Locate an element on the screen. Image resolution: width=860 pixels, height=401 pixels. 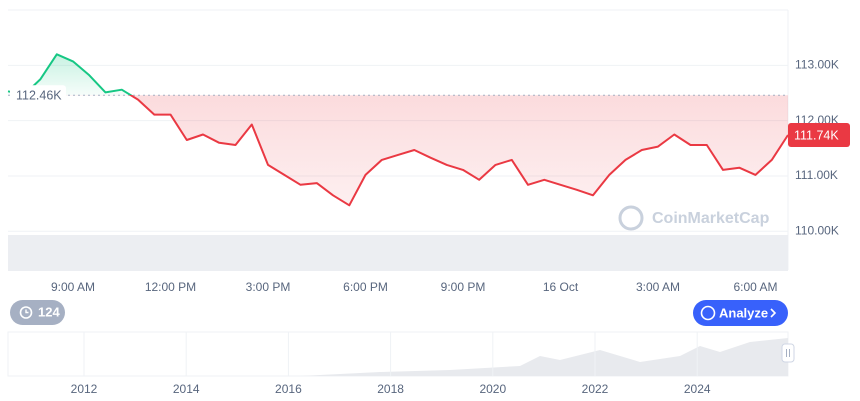
x-tick-label: 9:00 PM is located at coordinates (463, 287).